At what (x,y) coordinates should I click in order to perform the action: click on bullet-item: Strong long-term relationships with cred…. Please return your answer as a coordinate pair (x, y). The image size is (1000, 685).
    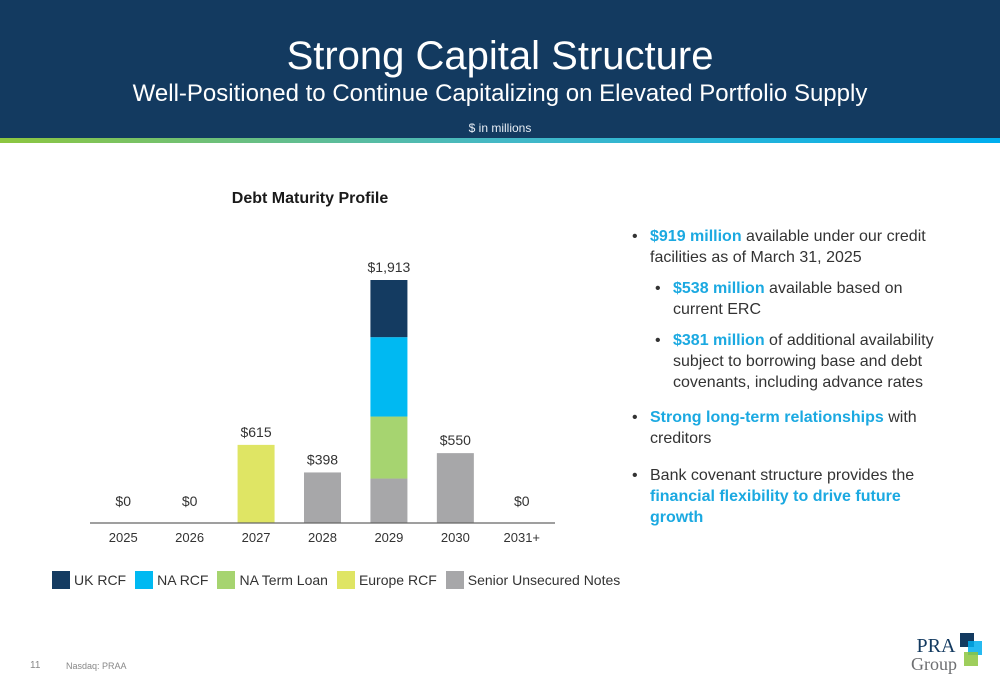
    Looking at the image, I should click on (792, 428).